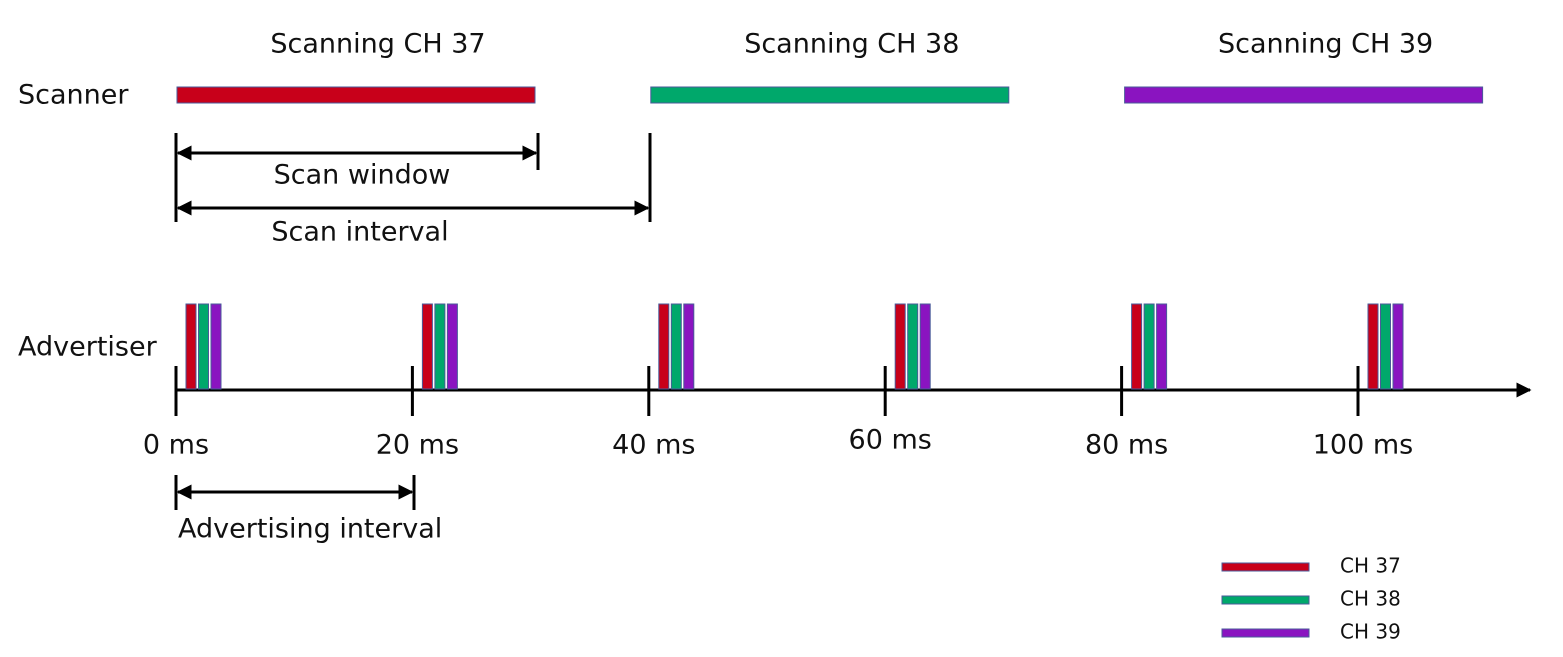 This screenshot has width=1563, height=657. I want to click on scan-window-title: Scanning CH 37, so click(377, 44).